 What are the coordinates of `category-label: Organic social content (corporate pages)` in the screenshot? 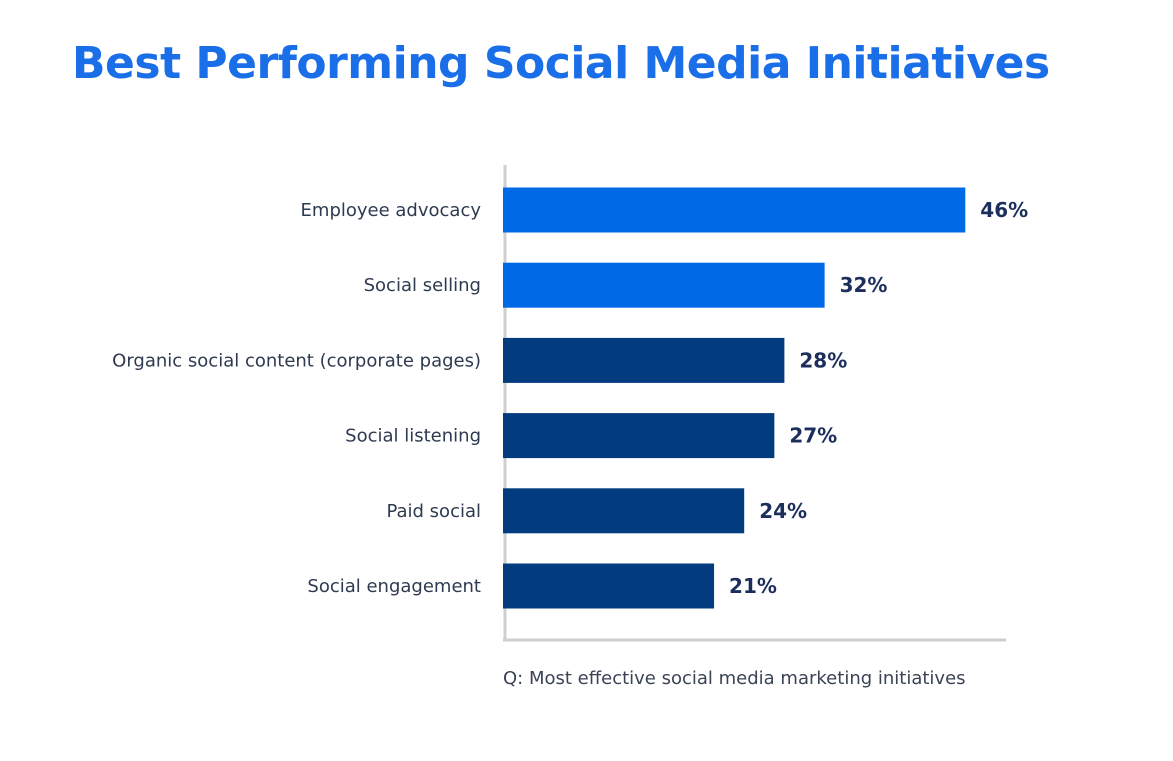 It's located at (296, 360).